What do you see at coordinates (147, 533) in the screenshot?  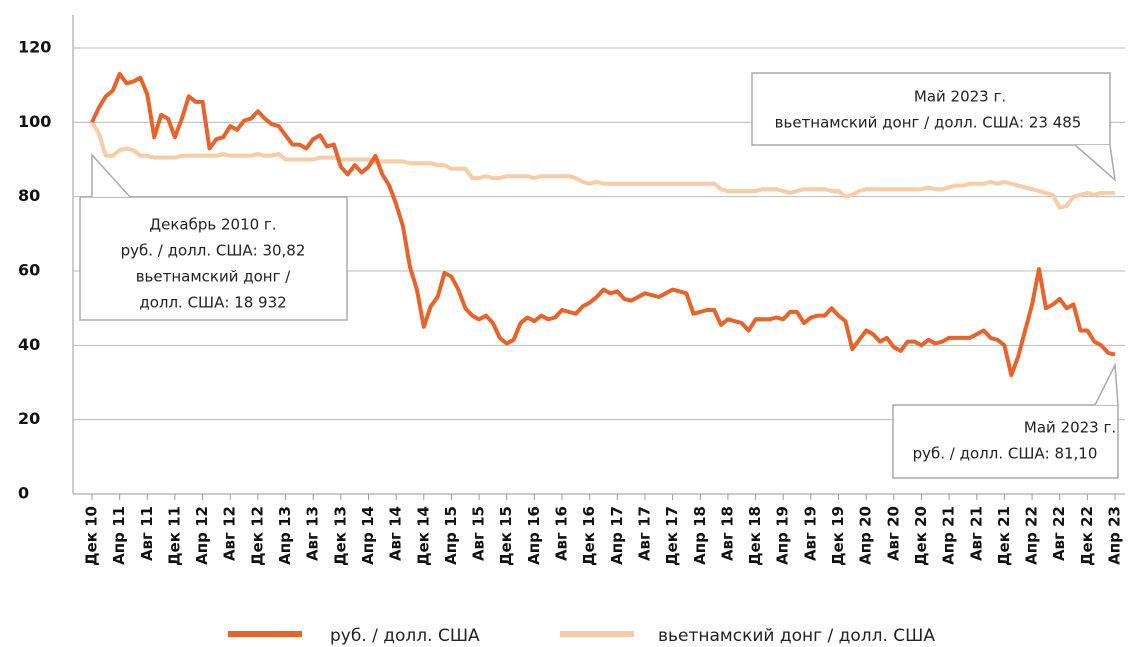 I see `x-tick-label: Авг 11` at bounding box center [147, 533].